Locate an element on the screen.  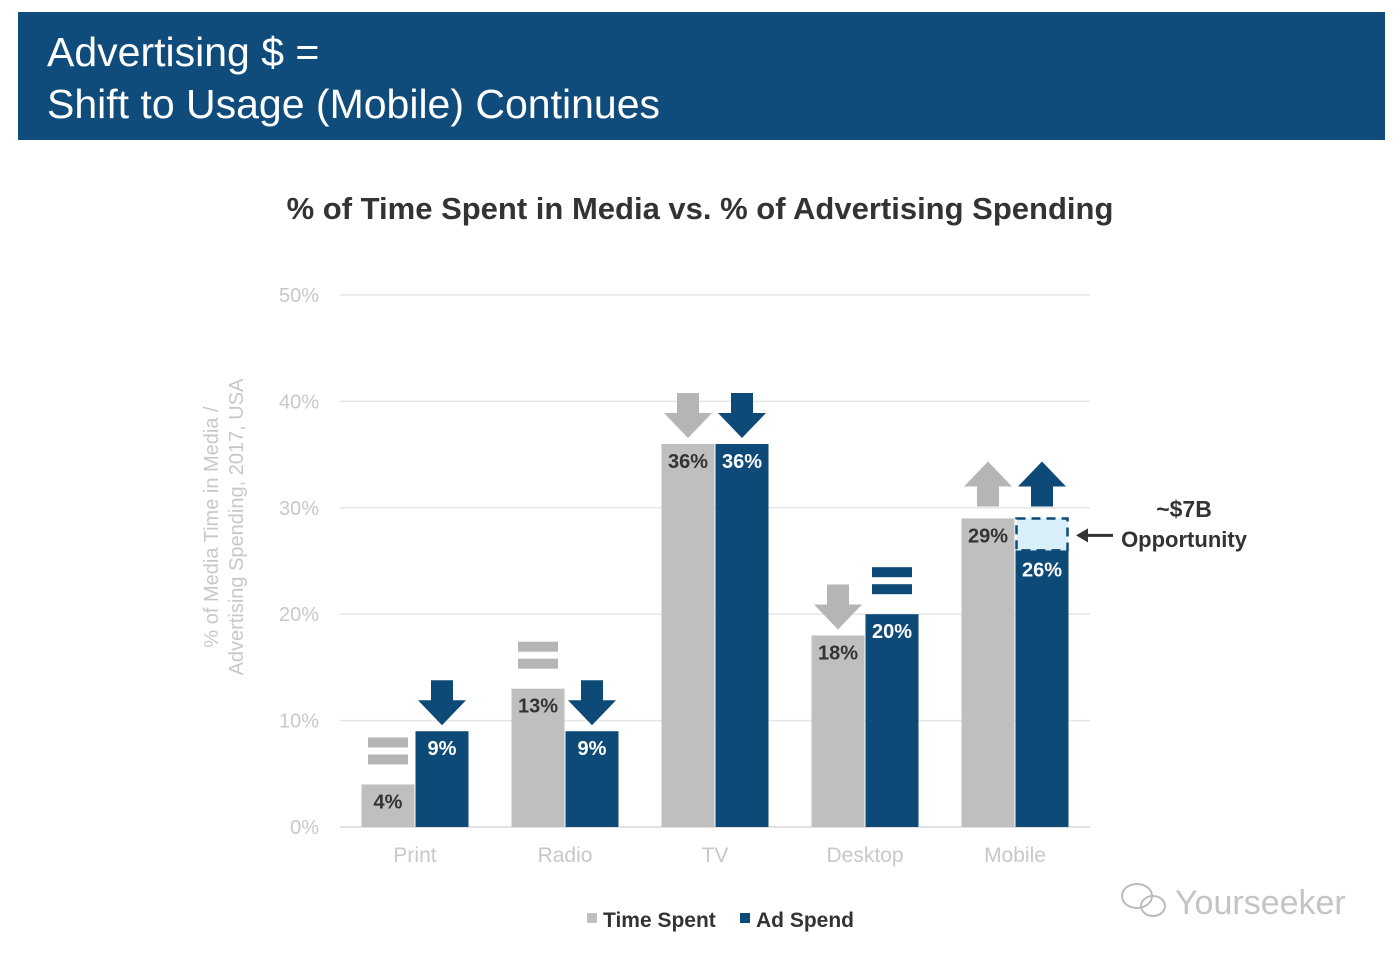
legend-swatch-time-spent is located at coordinates (592, 918).